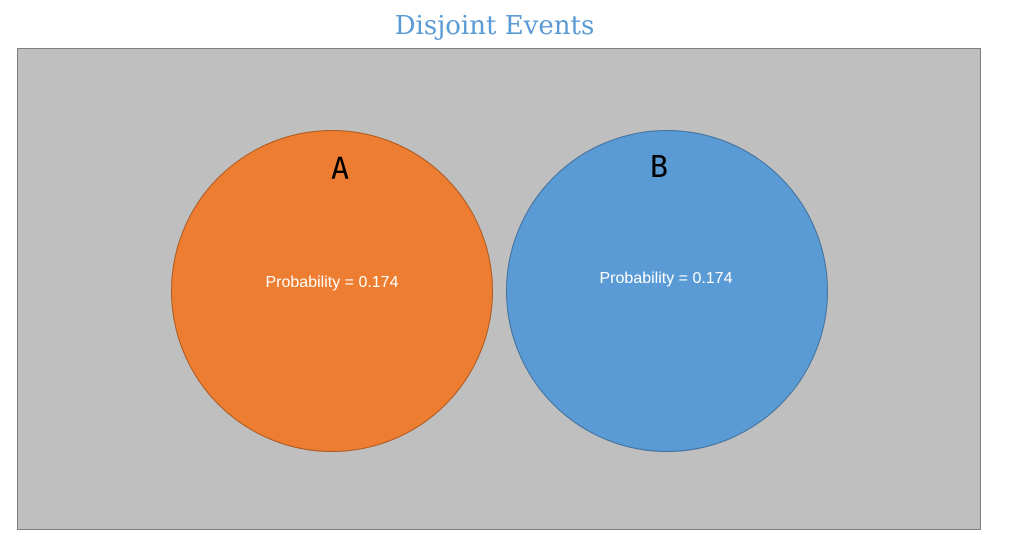  I want to click on event-b-probability: Probability = 0.174, so click(666, 278).